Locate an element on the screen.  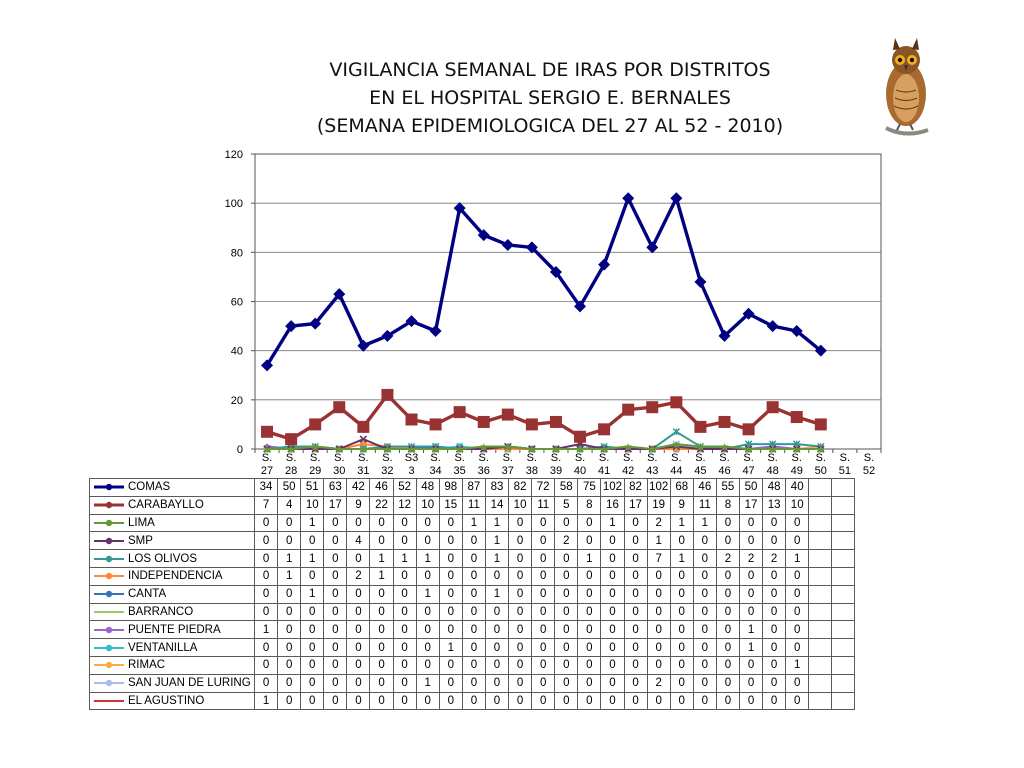
table-cell: 19 is located at coordinates (658, 505).